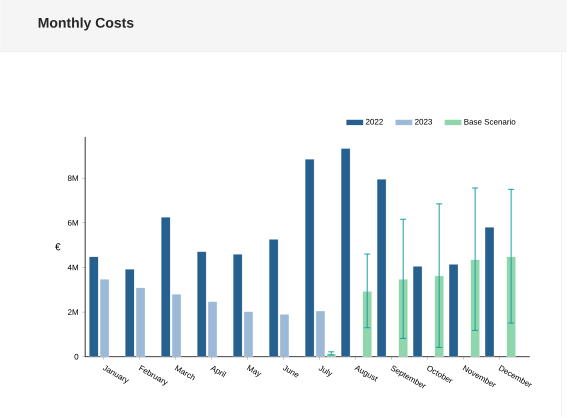 The height and width of the screenshot is (417, 567). Describe the element at coordinates (58, 246) in the screenshot. I see `y-axis-title: €` at that location.